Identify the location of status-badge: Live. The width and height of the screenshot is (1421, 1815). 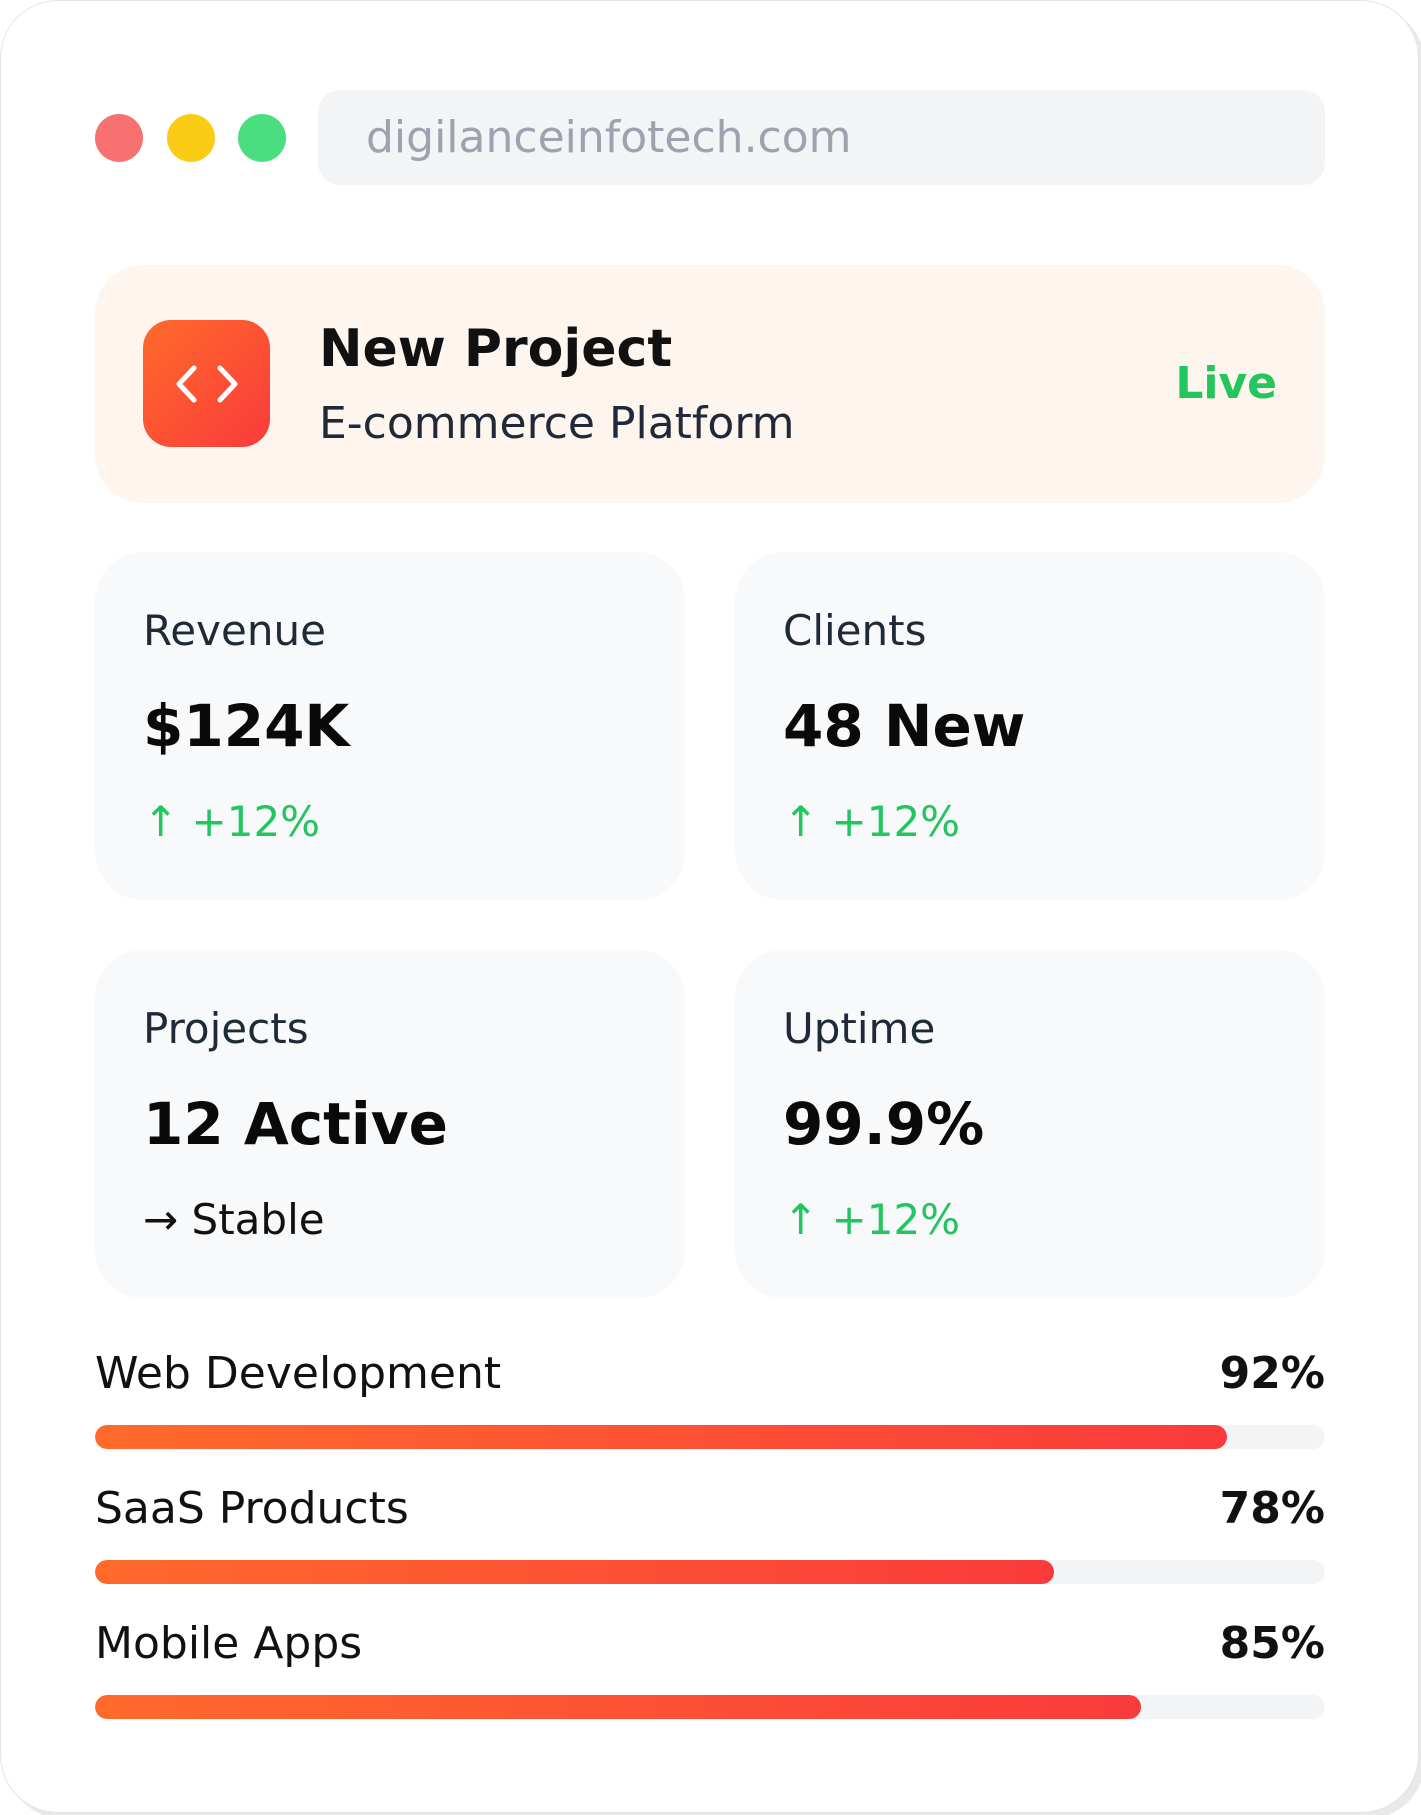
(1226, 383).